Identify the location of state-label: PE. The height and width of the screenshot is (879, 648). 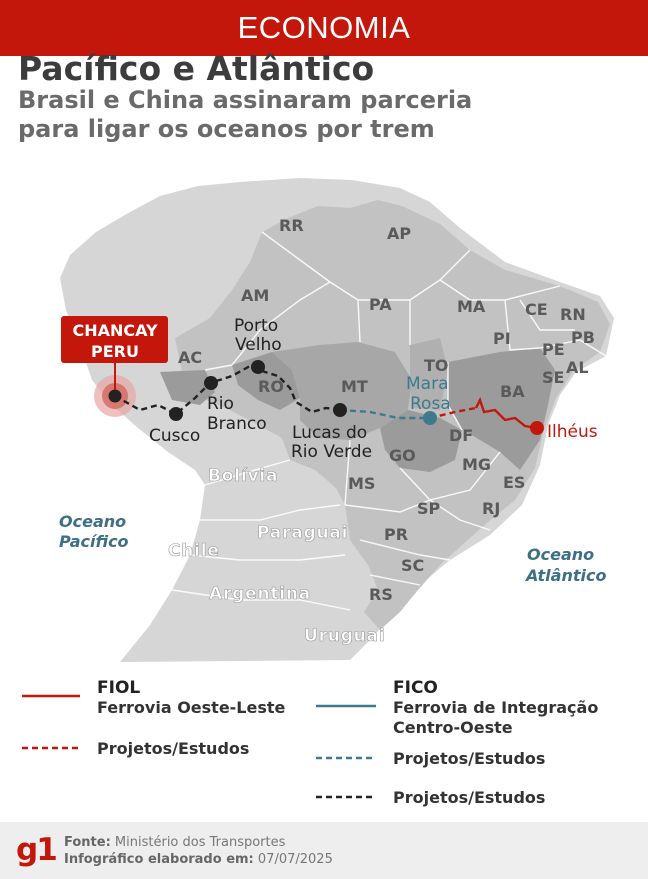
(553, 349).